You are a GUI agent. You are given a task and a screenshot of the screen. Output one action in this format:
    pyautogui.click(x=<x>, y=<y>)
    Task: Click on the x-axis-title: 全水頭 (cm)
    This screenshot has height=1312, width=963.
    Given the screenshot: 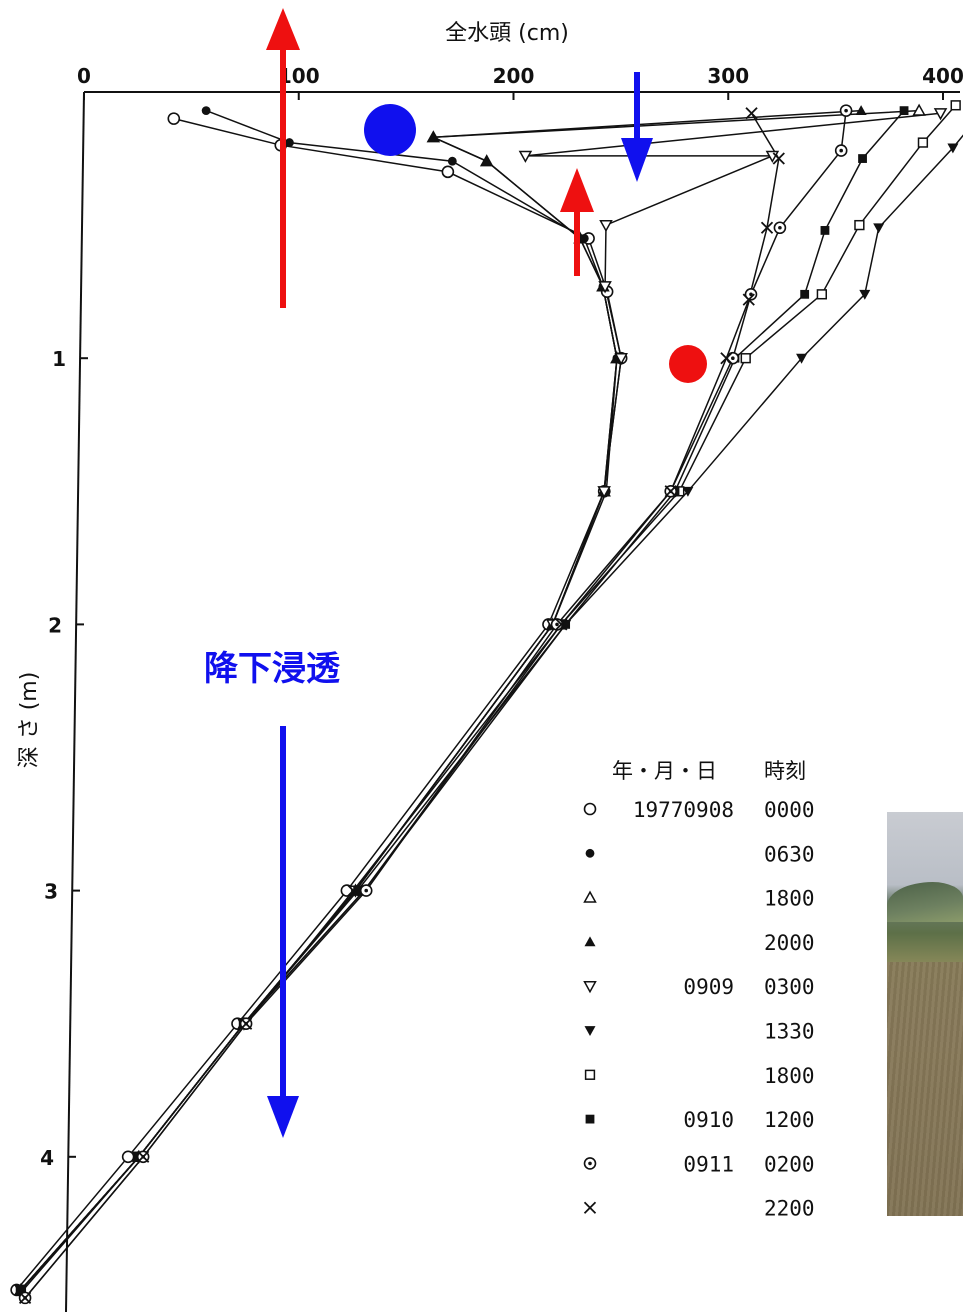 What is the action you would take?
    pyautogui.click(x=507, y=33)
    